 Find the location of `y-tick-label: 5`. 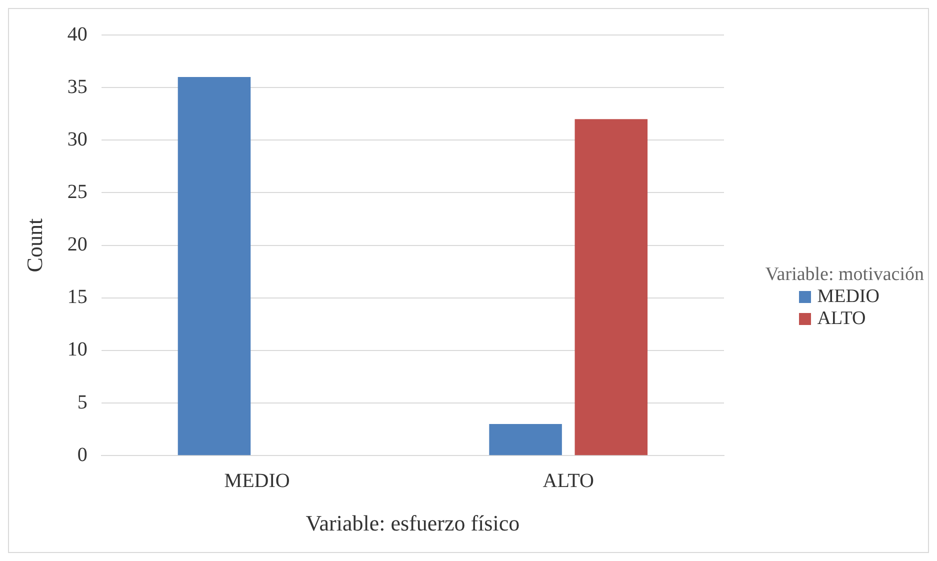

y-tick-label: 5 is located at coordinates (82, 402).